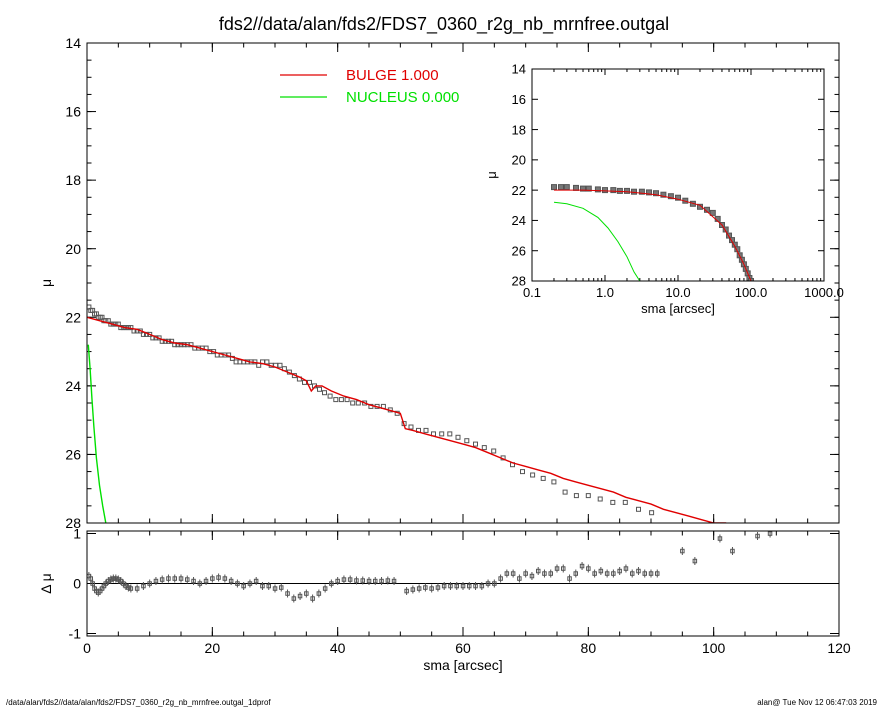 The height and width of the screenshot is (708, 885). I want to click on x-tick-label: 0.1, so click(532, 292).